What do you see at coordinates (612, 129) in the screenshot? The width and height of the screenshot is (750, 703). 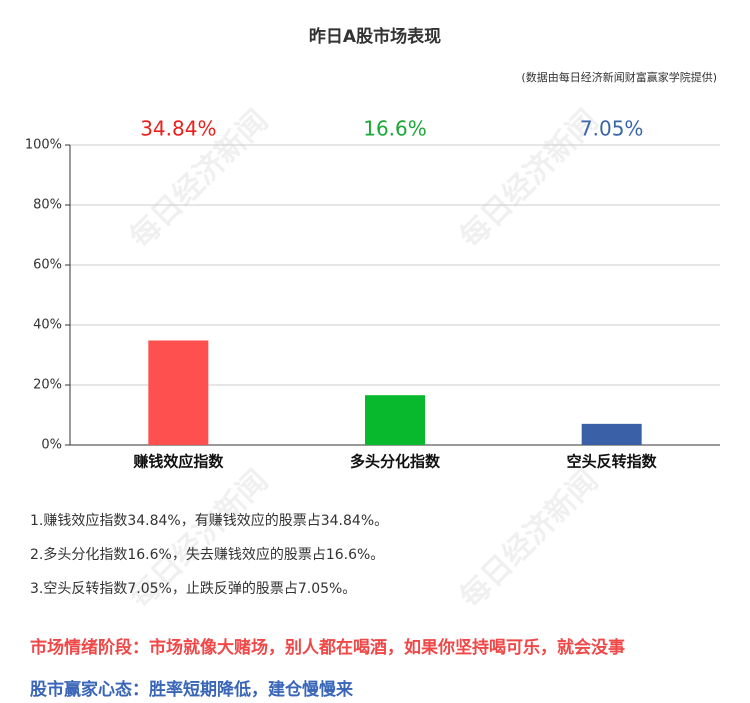 I see `value-label: 7.05%` at bounding box center [612, 129].